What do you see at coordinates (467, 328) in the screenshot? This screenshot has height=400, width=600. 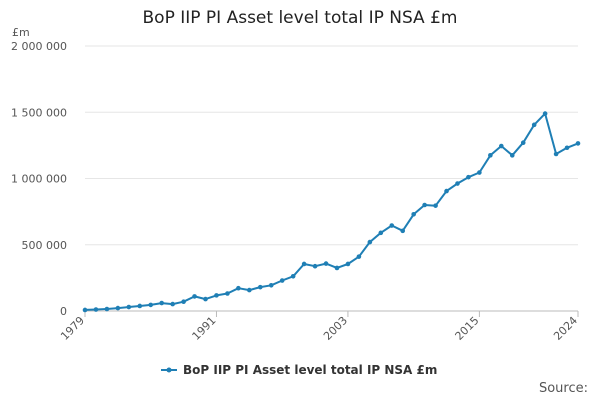 I see `x-tick-label: 2015` at bounding box center [467, 328].